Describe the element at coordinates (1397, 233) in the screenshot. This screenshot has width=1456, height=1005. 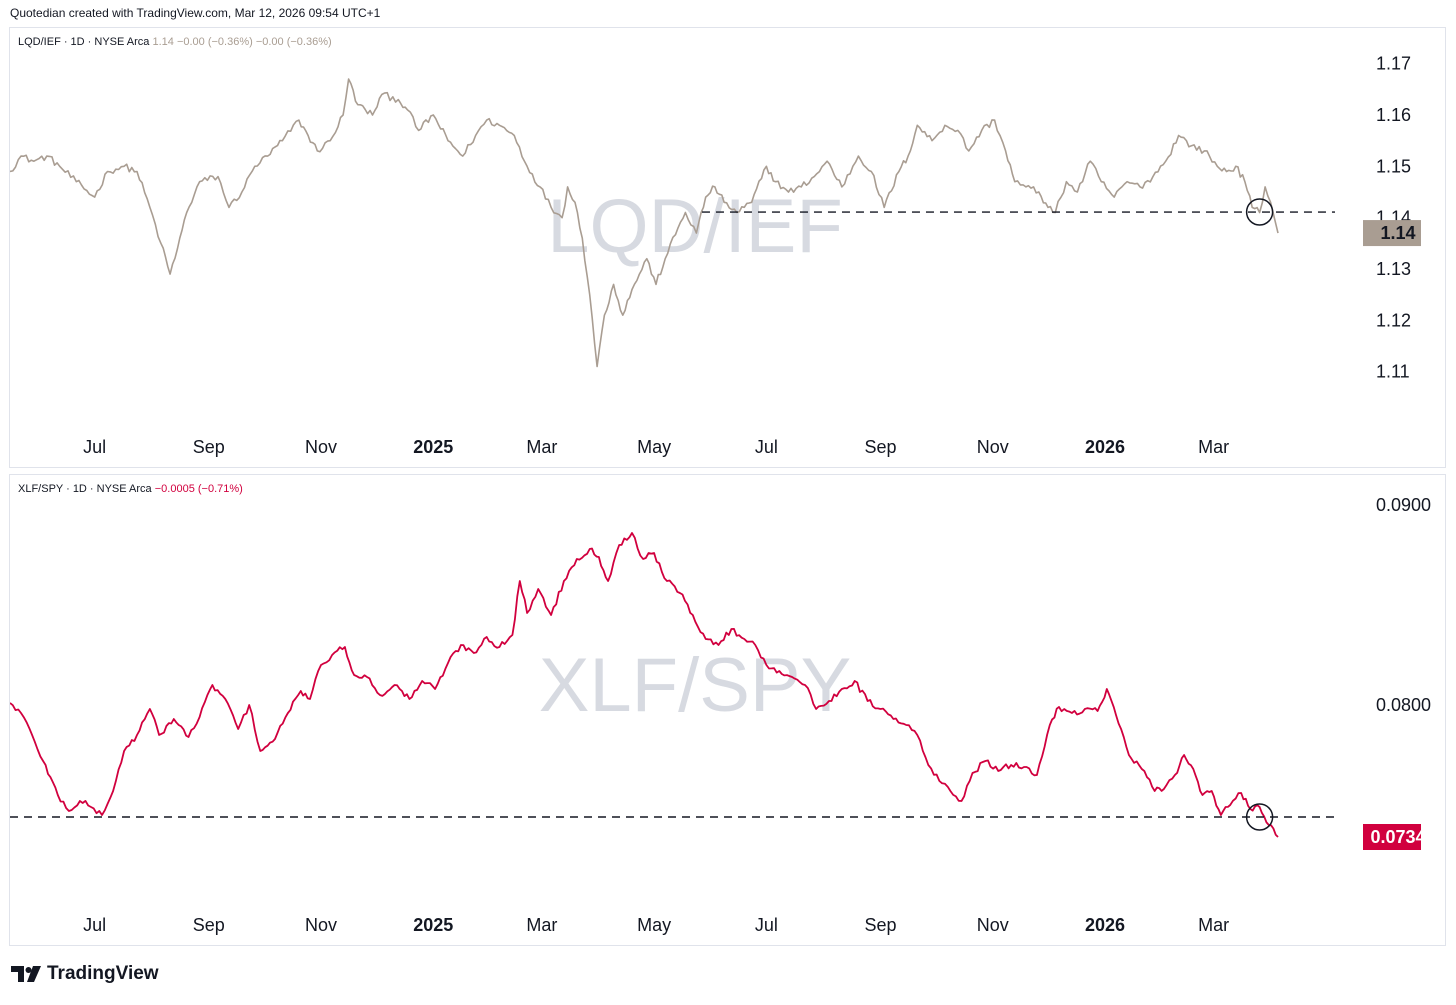
I see `last-value-label: 1.14` at that location.